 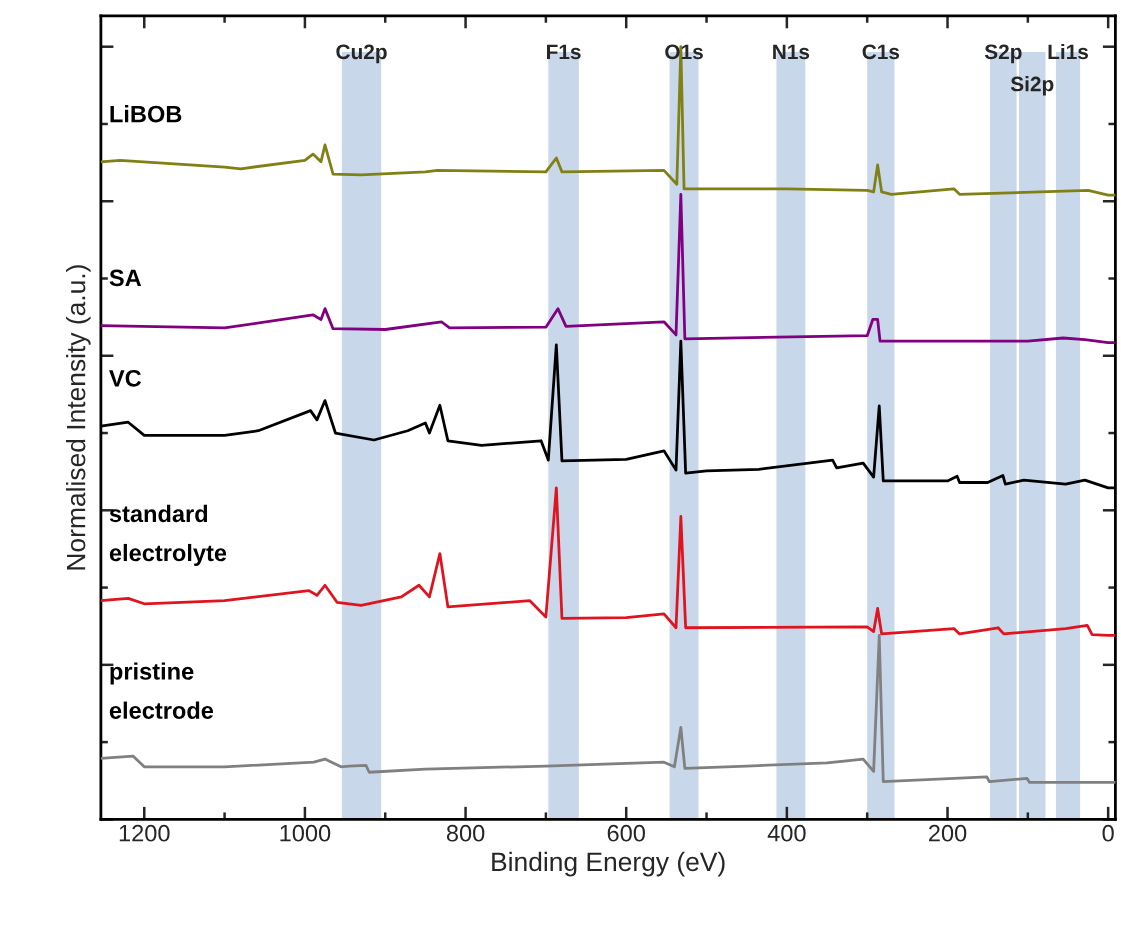 What do you see at coordinates (161, 690) in the screenshot?
I see `series-label: pristine electrode` at bounding box center [161, 690].